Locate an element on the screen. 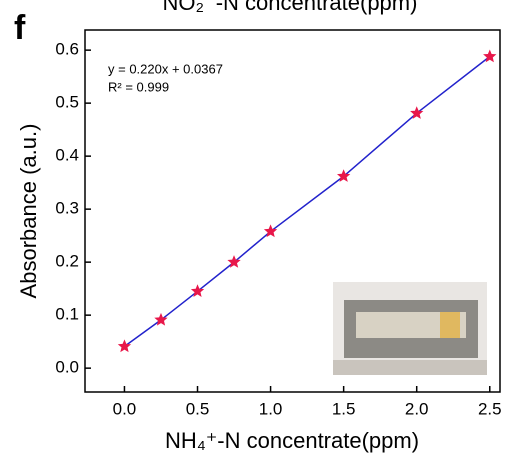 This screenshot has height=467, width=521. photo-floor is located at coordinates (410, 367).